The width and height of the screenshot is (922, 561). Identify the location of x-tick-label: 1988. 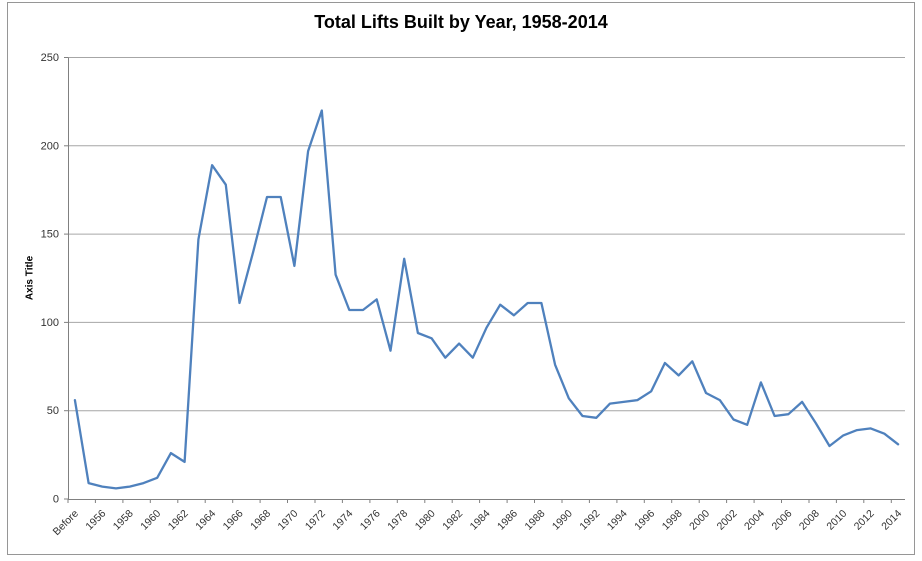
(535, 520).